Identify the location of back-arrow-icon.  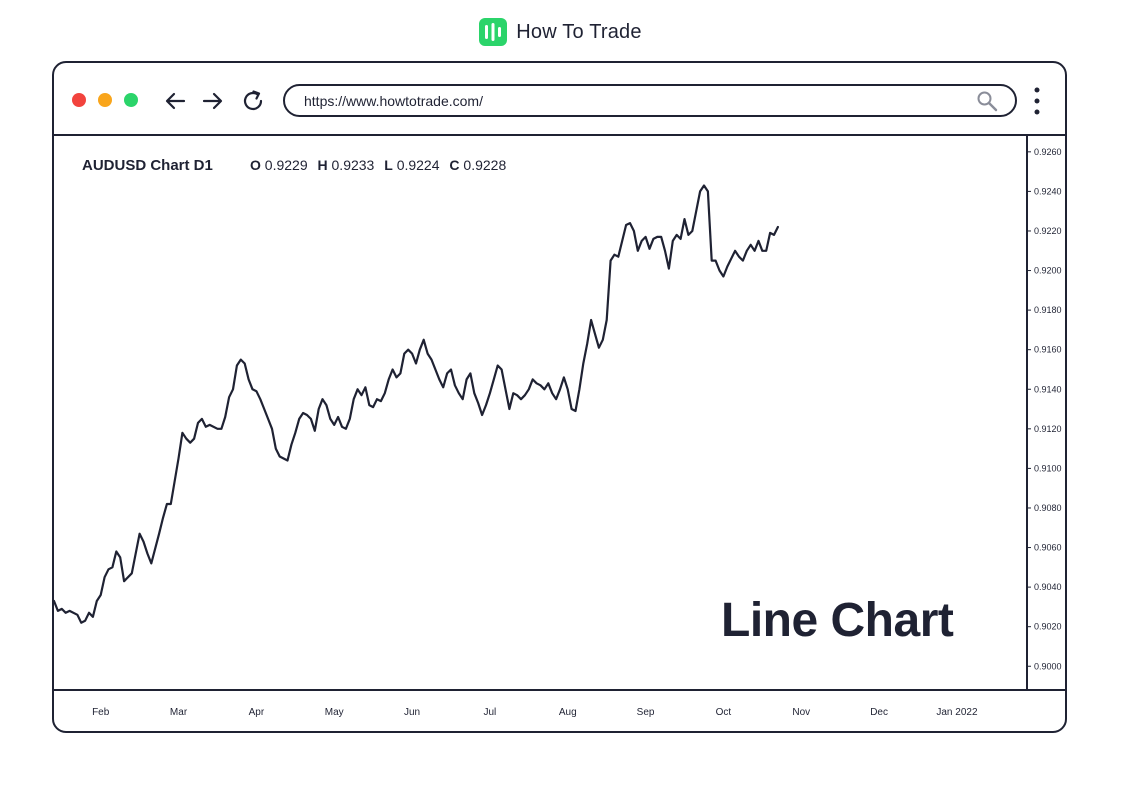
(176, 101).